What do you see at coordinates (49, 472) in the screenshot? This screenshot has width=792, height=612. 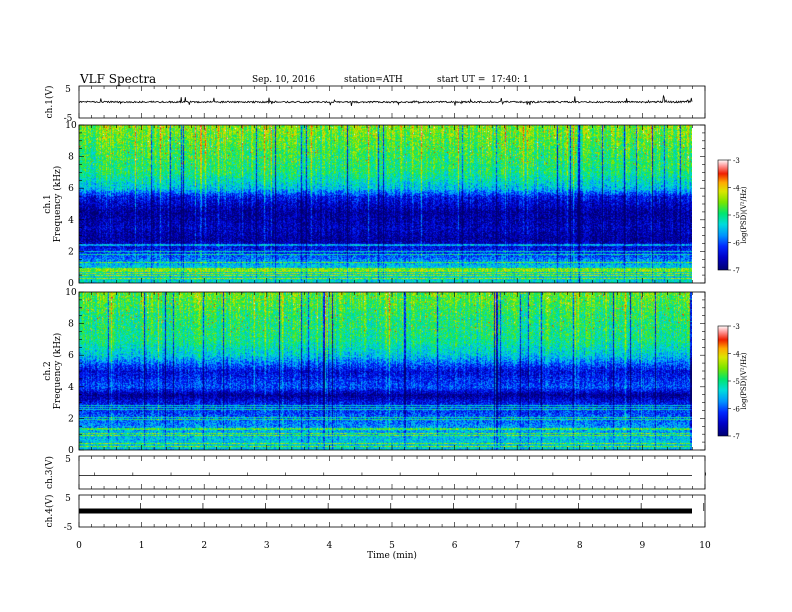 I see `y-axis-label: ch.3(V)` at bounding box center [49, 472].